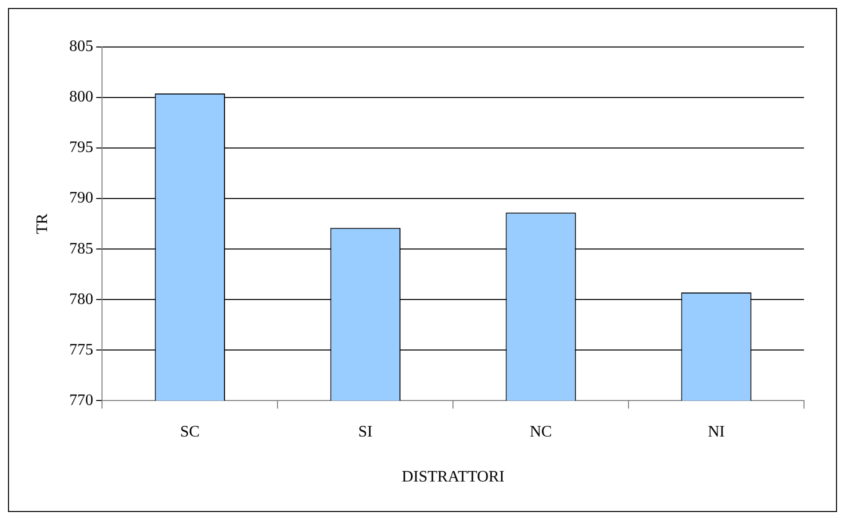 Image resolution: width=845 pixels, height=520 pixels. Describe the element at coordinates (541, 431) in the screenshot. I see `x-tick-label: NC` at that location.